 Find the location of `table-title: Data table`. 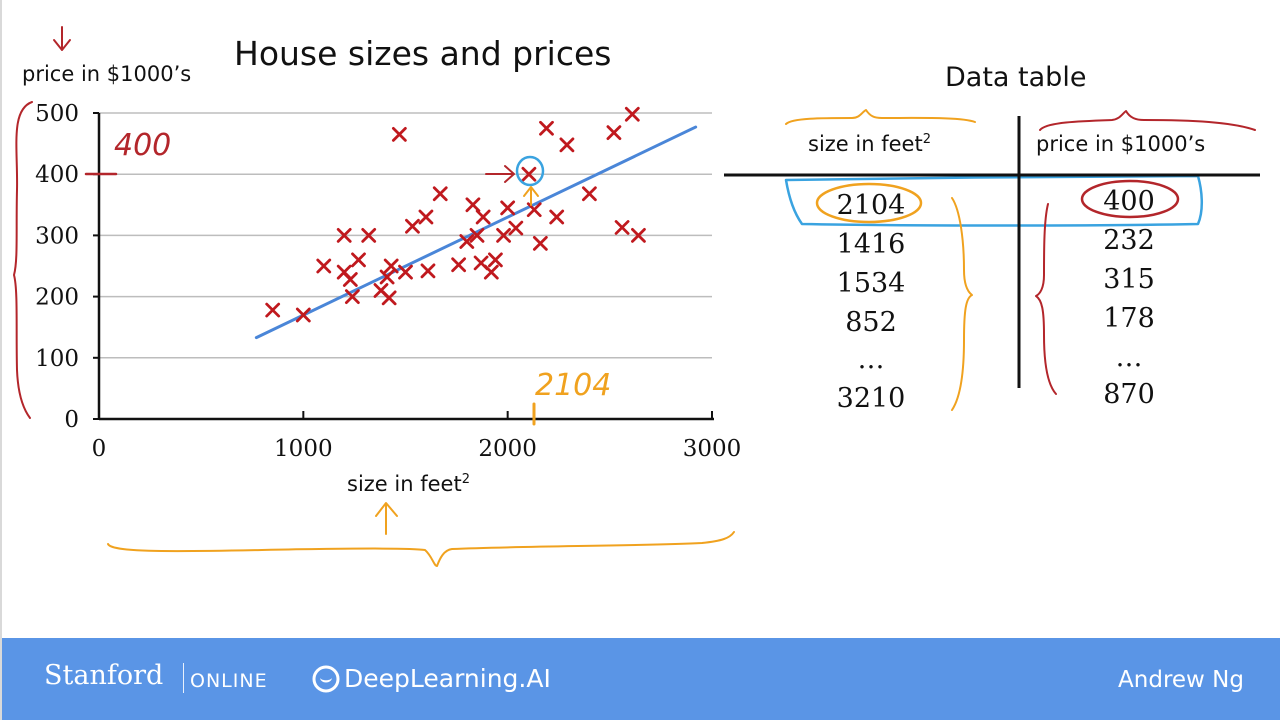

table-title: Data table is located at coordinates (1016, 77).